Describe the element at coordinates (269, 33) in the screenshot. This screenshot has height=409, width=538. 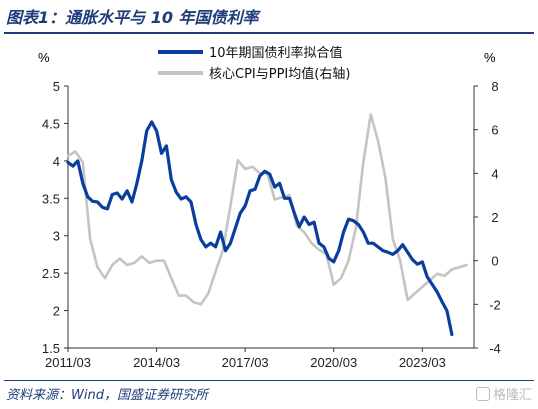
I see `title-divider` at that location.